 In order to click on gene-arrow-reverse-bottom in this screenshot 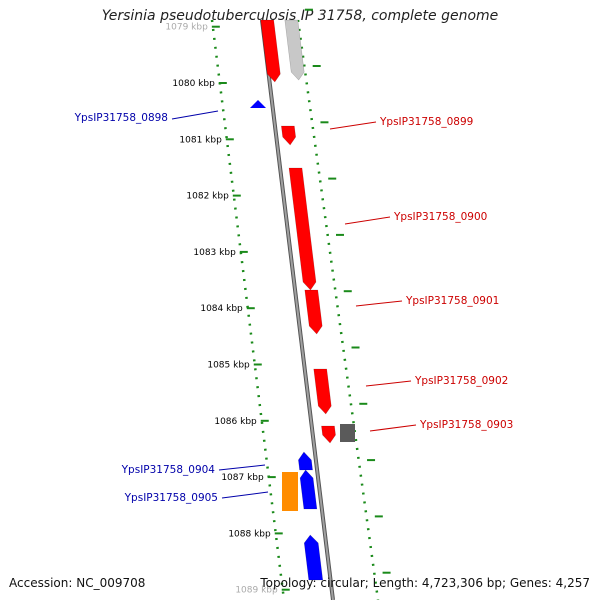, I will do `click(313, 557)`.